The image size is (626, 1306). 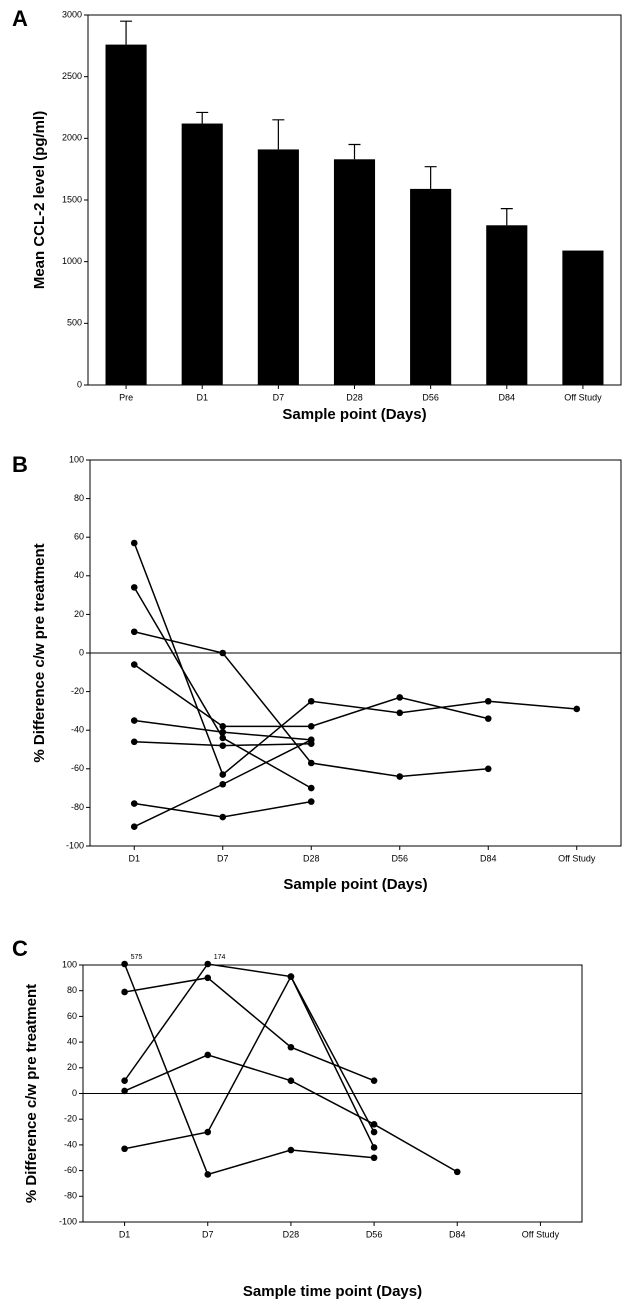 What do you see at coordinates (220, 957) in the screenshot?
I see `value-label: 174` at bounding box center [220, 957].